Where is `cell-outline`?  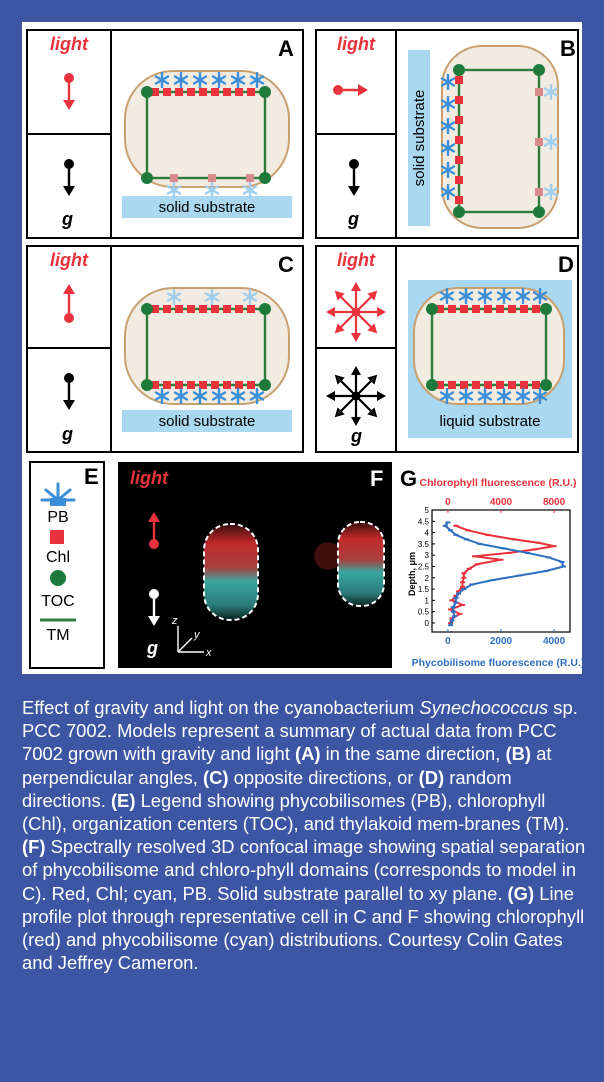
cell-outline is located at coordinates (361, 564).